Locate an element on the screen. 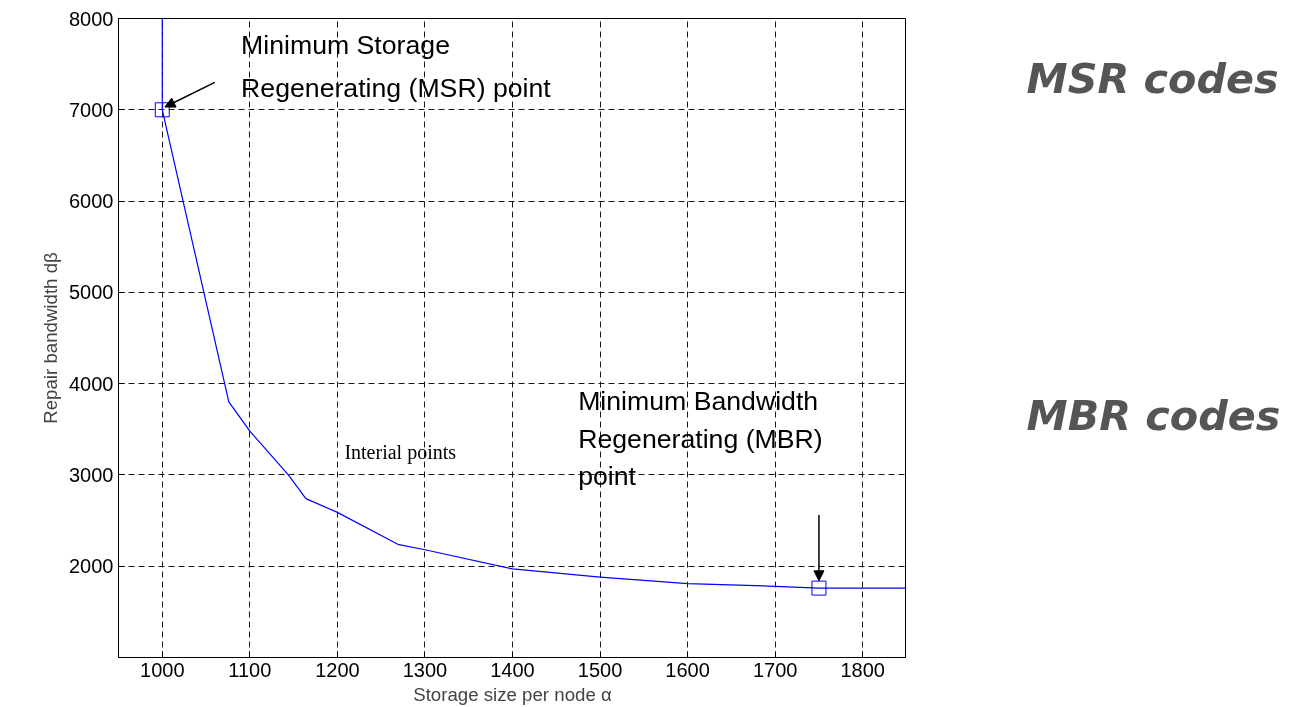  y-axis-title: Repair bandwidth dβ is located at coordinates (51, 338).